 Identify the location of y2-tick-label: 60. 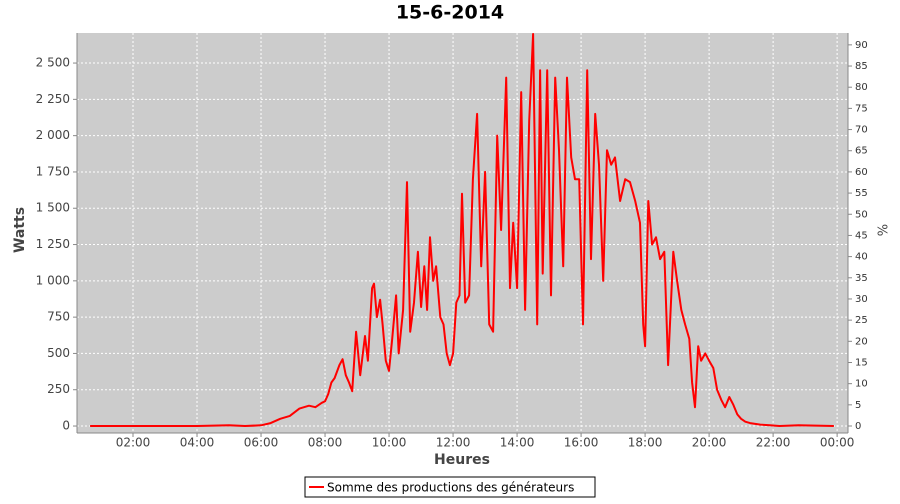
(861, 172).